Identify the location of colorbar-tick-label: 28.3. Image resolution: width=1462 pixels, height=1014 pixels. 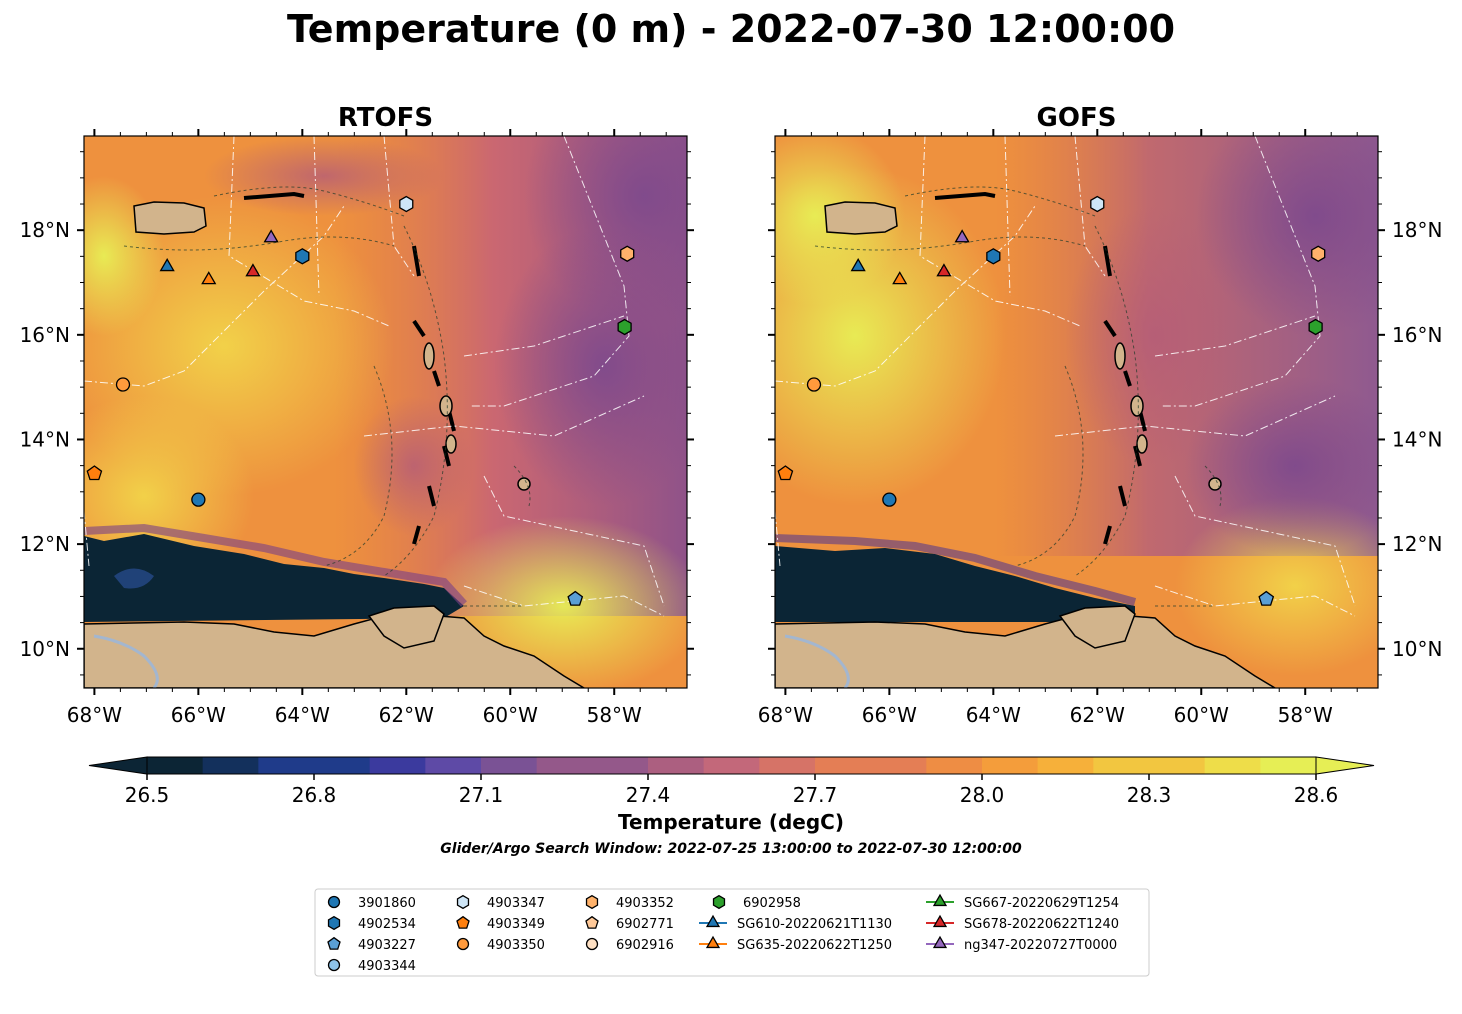
(1149, 795).